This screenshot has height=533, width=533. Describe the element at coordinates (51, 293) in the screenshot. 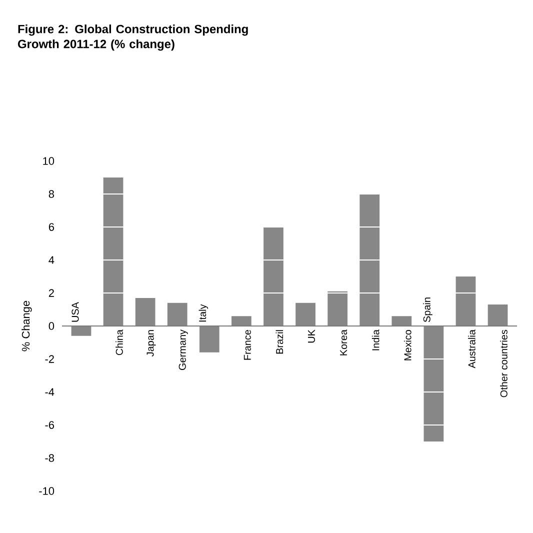

I see `y-tick-label: 2` at that location.